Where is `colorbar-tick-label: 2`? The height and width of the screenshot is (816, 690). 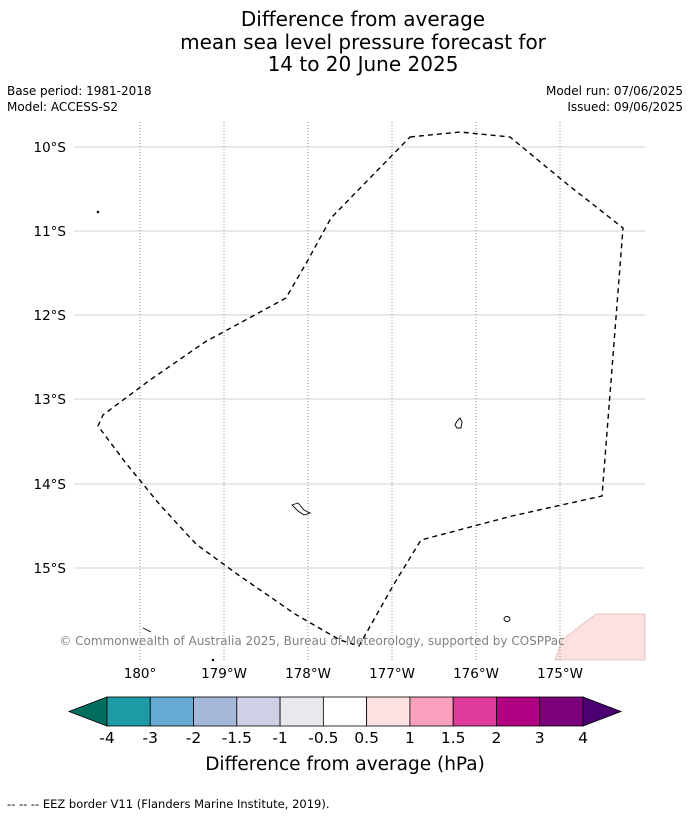
colorbar-tick-label: 2 is located at coordinates (497, 738).